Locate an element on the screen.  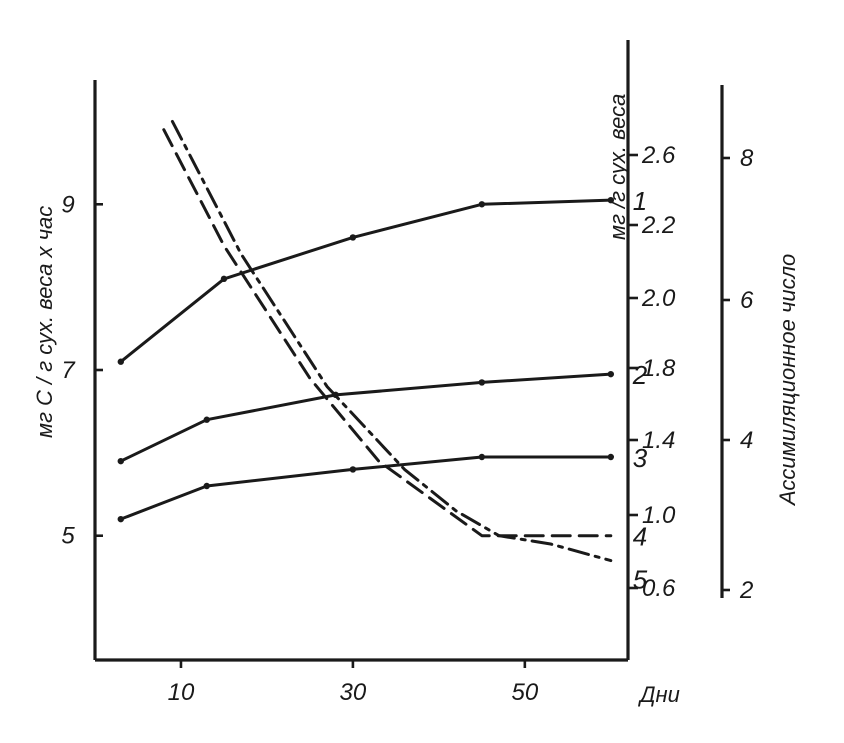
y-right-inner-tick-label: 0.6 is located at coordinates (659, 588).